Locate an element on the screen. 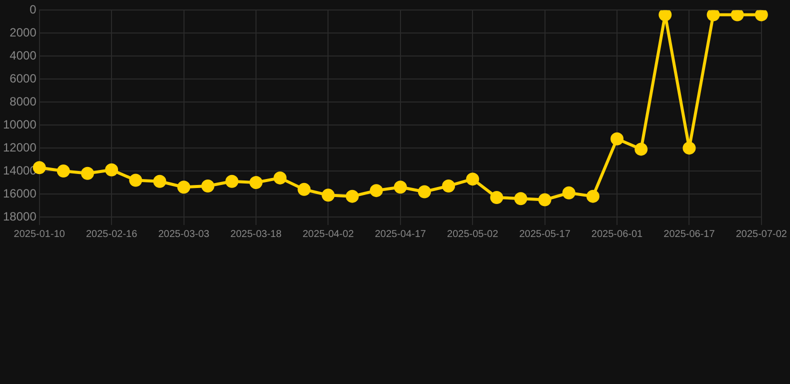 Image resolution: width=790 pixels, height=384 pixels. y-tick-label: 2000 is located at coordinates (23, 32).